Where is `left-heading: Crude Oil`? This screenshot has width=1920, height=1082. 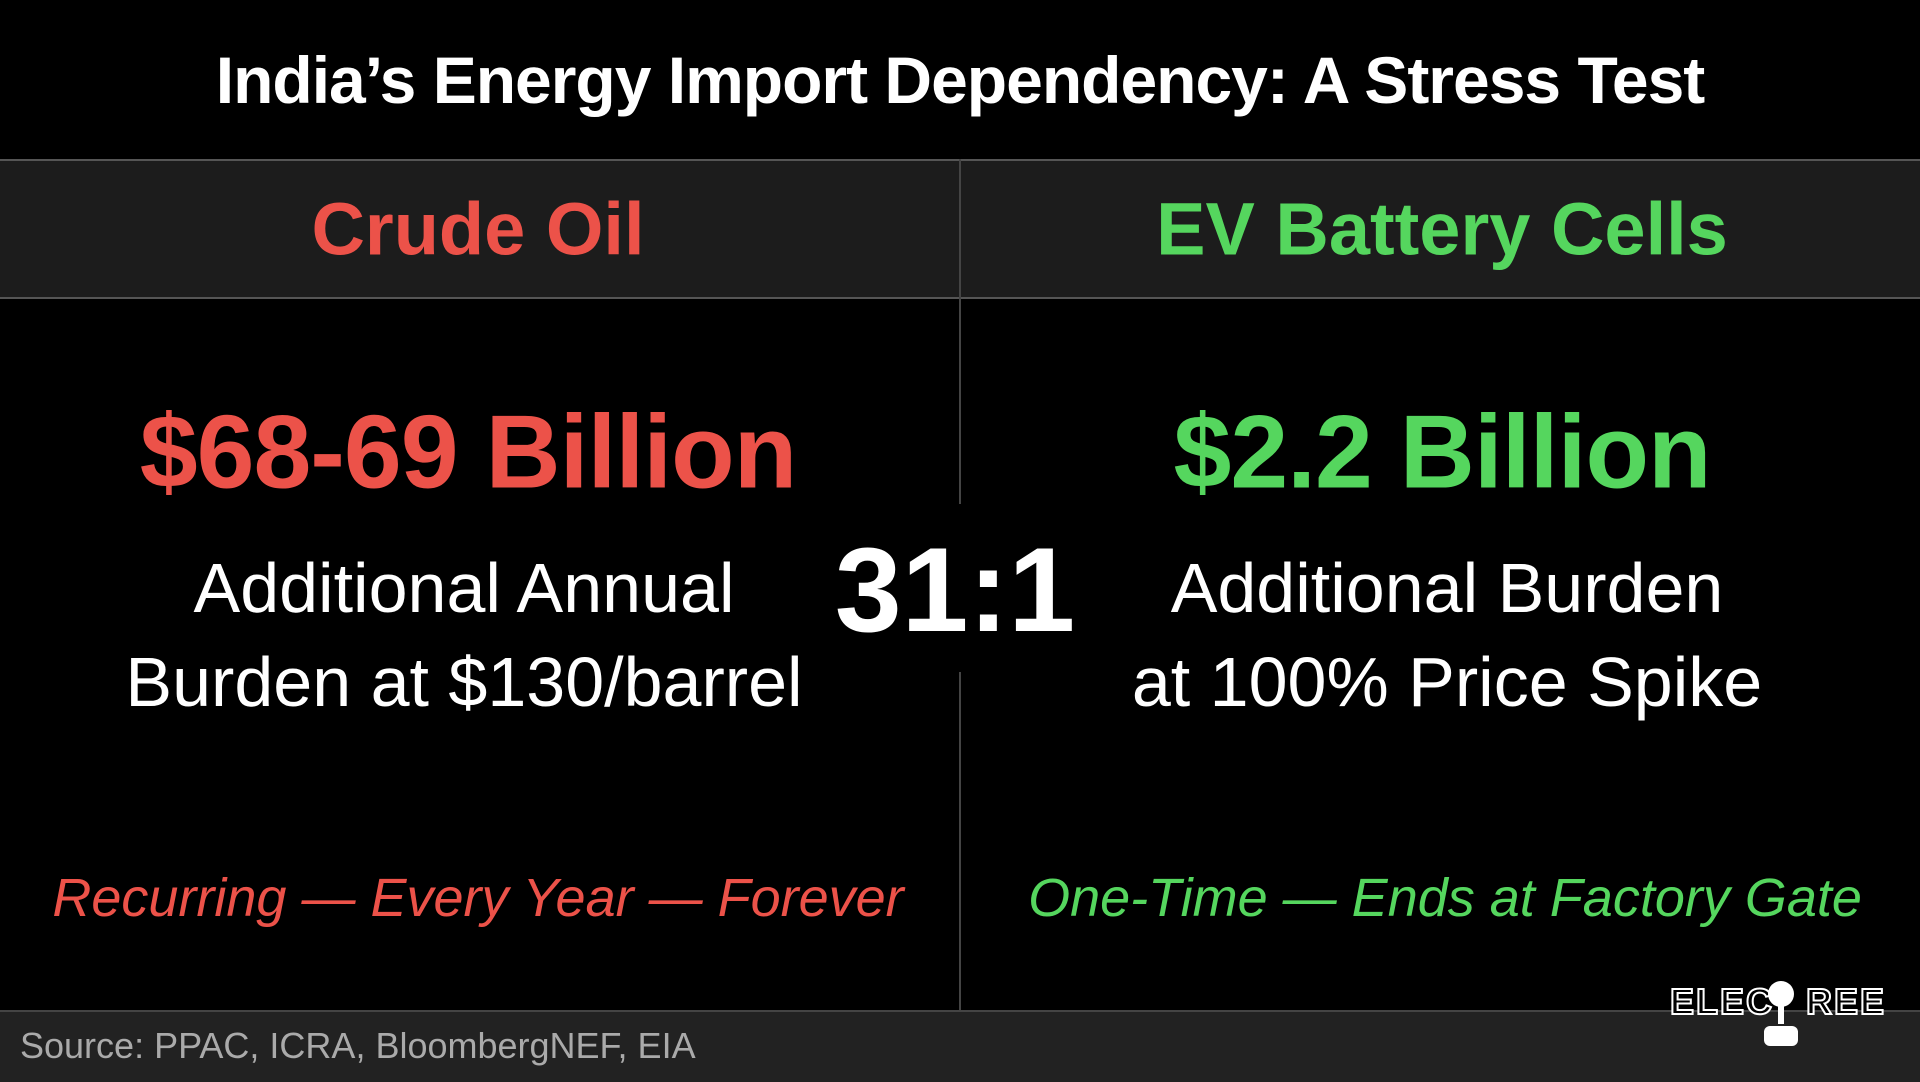
left-heading: Crude Oil is located at coordinates (478, 229).